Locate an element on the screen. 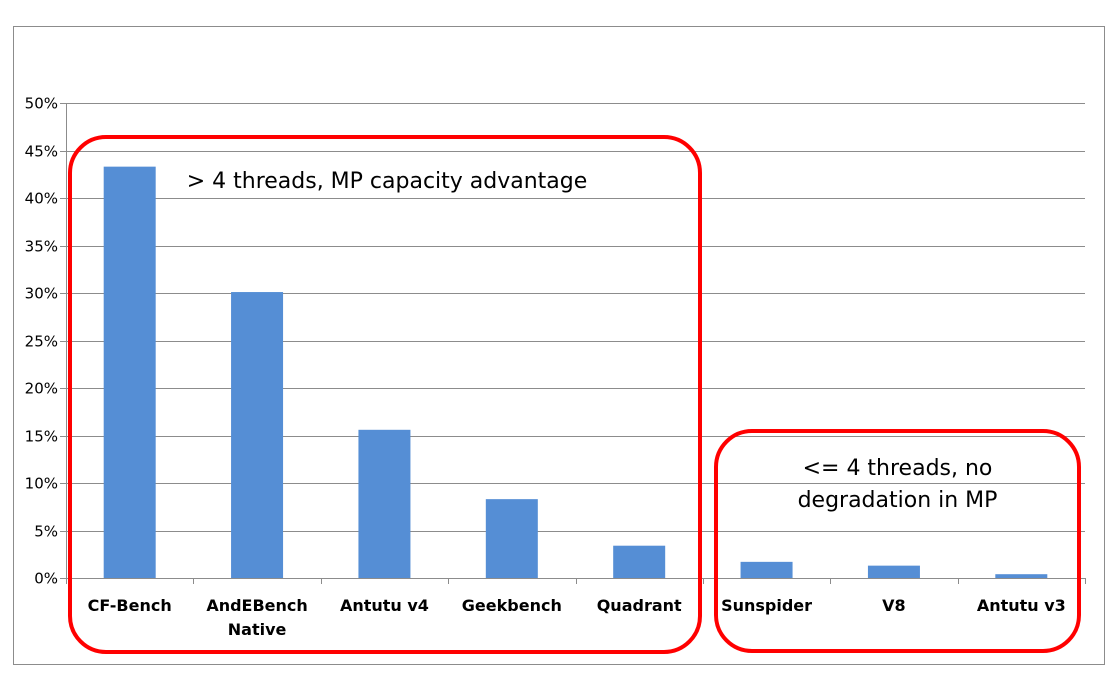 The height and width of the screenshot is (688, 1118). x-tick-label: CF-Bench is located at coordinates (130, 605).